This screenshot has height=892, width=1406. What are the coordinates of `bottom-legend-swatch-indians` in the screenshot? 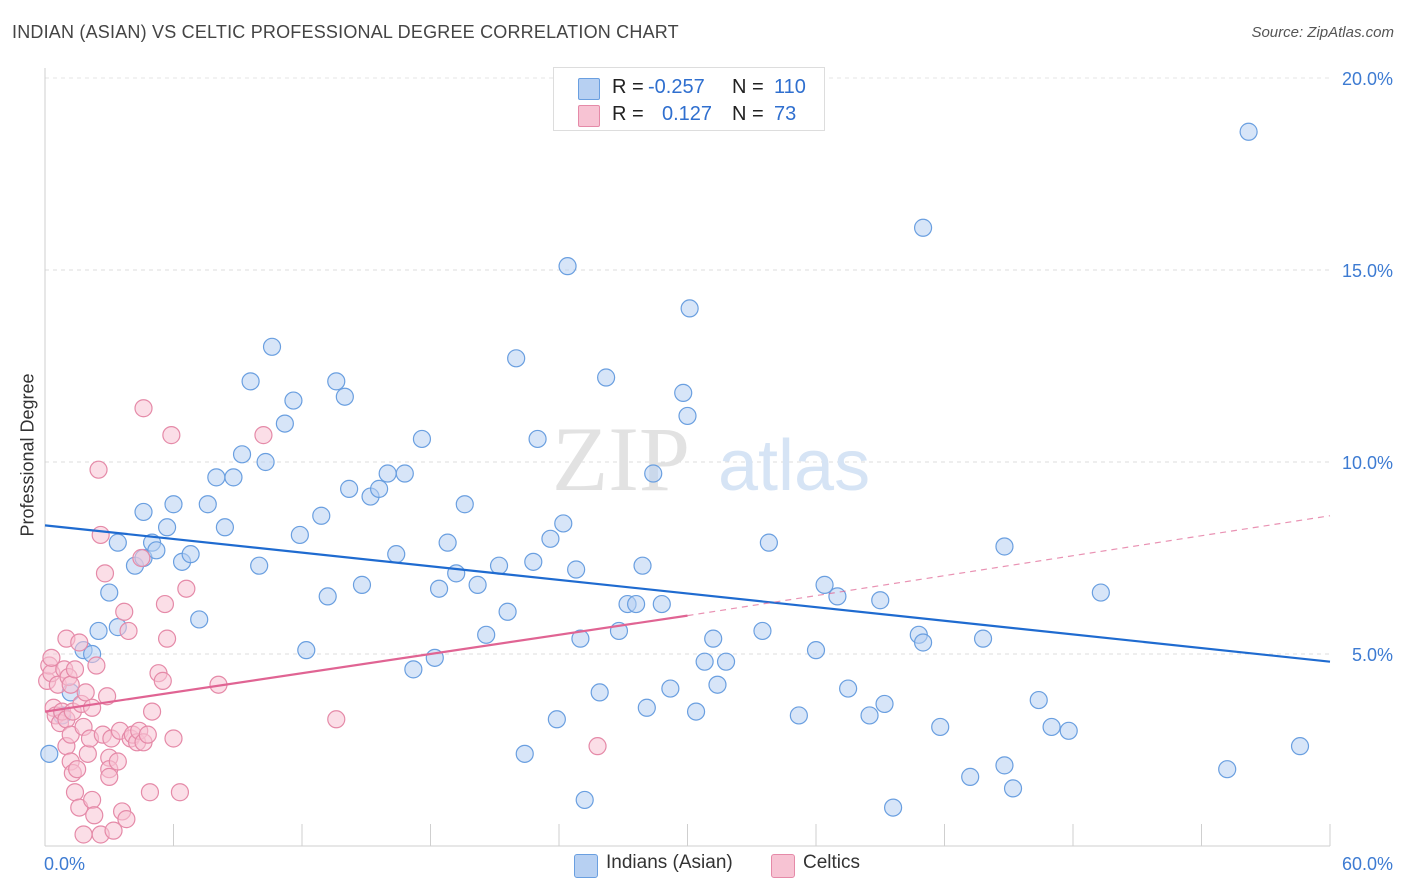 It's located at (586, 866).